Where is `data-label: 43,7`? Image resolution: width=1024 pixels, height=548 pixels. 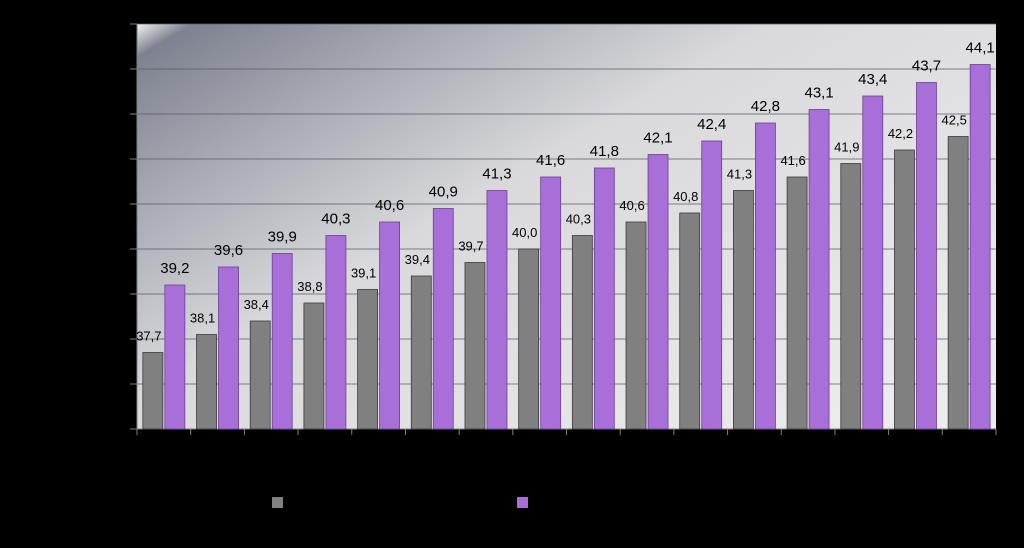 data-label: 43,7 is located at coordinates (926, 66).